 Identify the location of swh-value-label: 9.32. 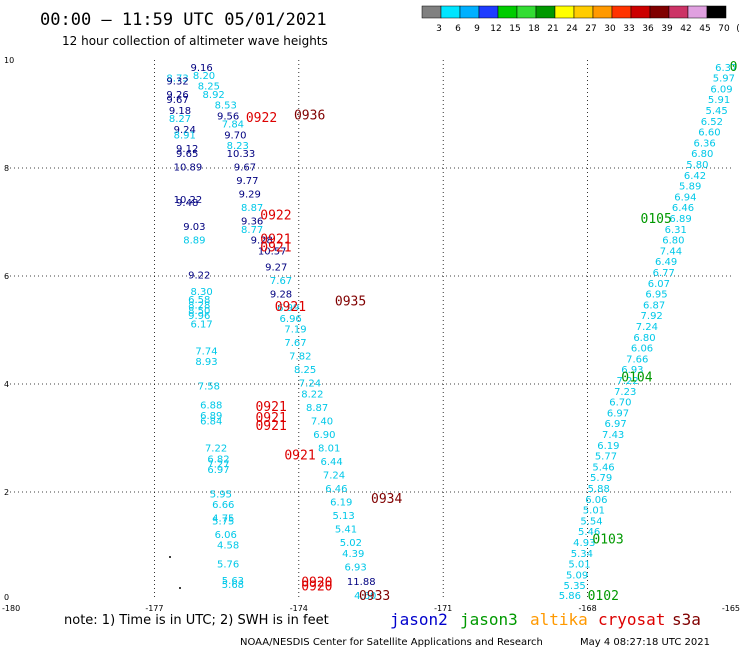
(177, 81).